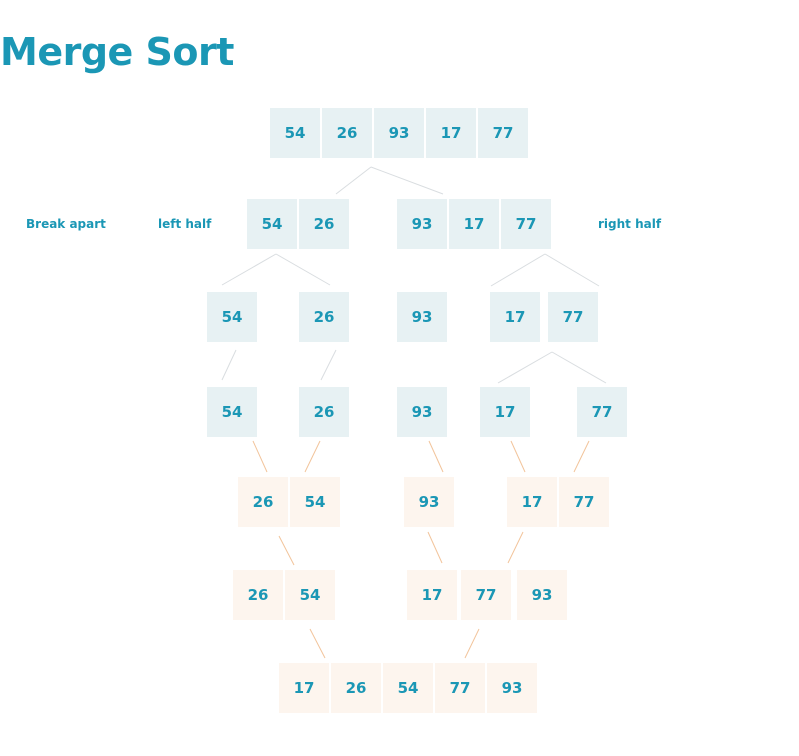 The height and width of the screenshot is (756, 799). What do you see at coordinates (185, 224) in the screenshot?
I see `left-half-label: left half` at bounding box center [185, 224].